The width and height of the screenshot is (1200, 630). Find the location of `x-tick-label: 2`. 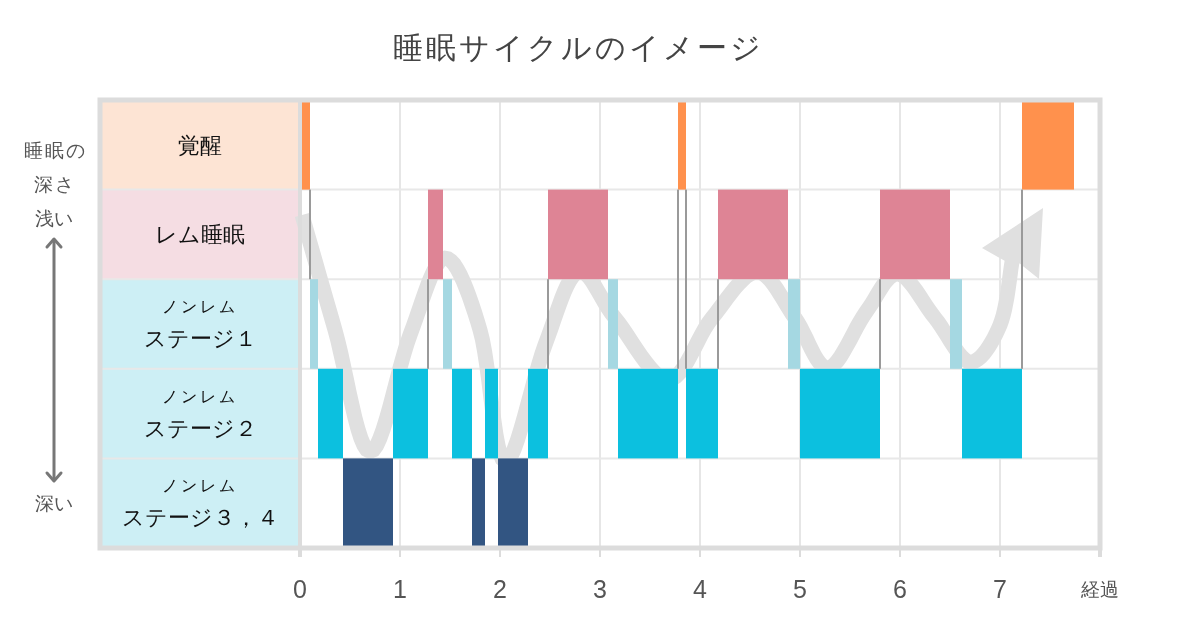

x-tick-label: 2 is located at coordinates (500, 589).